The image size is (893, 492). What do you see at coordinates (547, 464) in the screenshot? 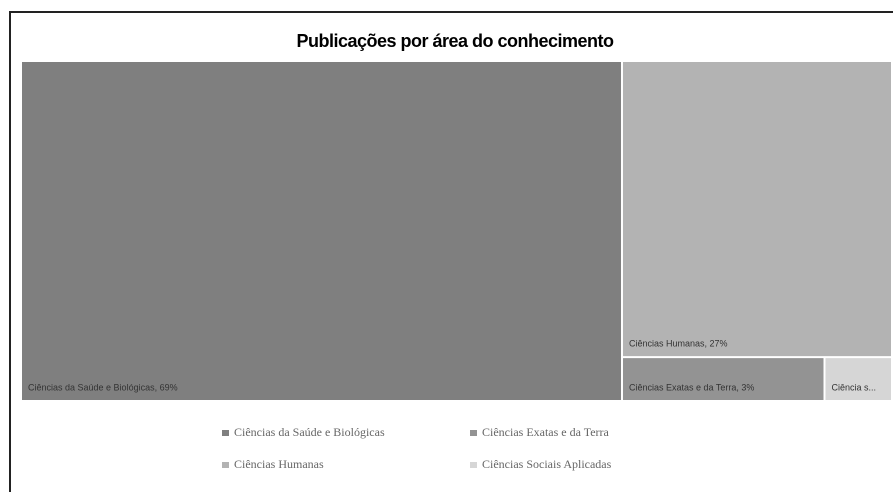
I see `legend-label: Ciências Sociais Aplicadas` at bounding box center [547, 464].